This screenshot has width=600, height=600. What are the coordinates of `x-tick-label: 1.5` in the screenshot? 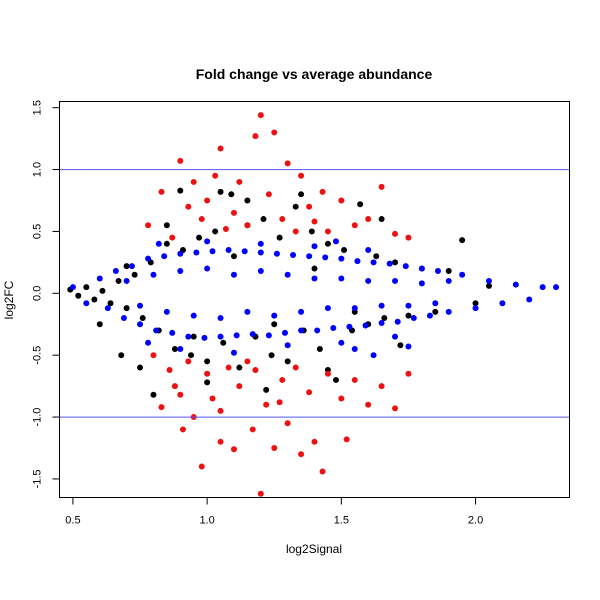 It's located at (341, 521).